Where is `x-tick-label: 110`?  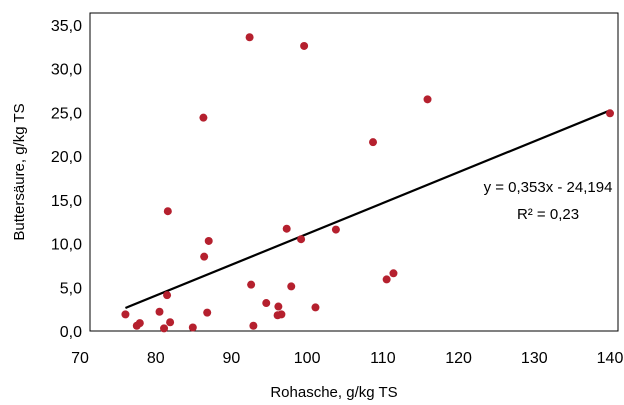
x-tick-label: 110 is located at coordinates (383, 358).